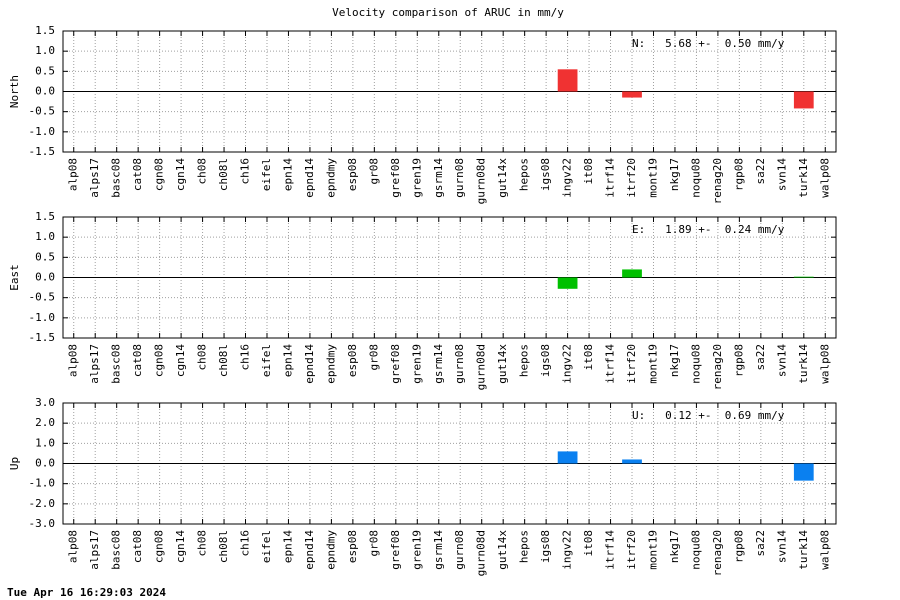 The height and width of the screenshot is (600, 900). What do you see at coordinates (803, 178) in the screenshot?
I see `x-tick-label: turk14` at bounding box center [803, 178].